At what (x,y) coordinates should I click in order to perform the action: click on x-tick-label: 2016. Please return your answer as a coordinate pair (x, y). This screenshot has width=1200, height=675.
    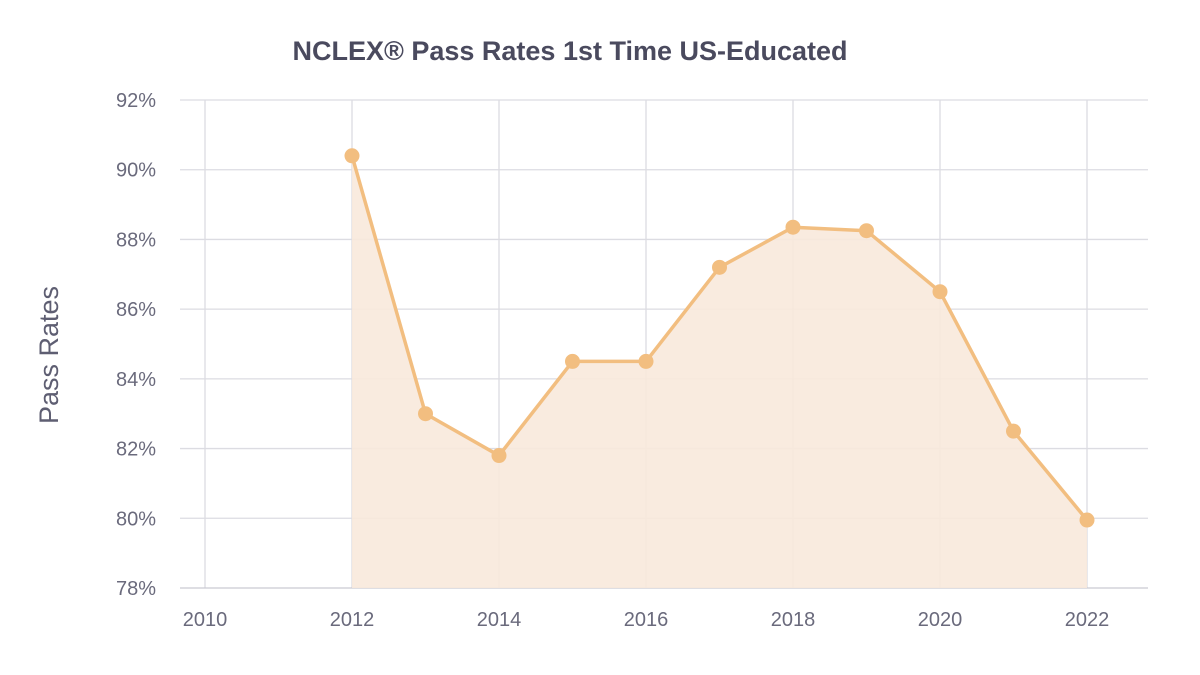
    Looking at the image, I should click on (646, 620).